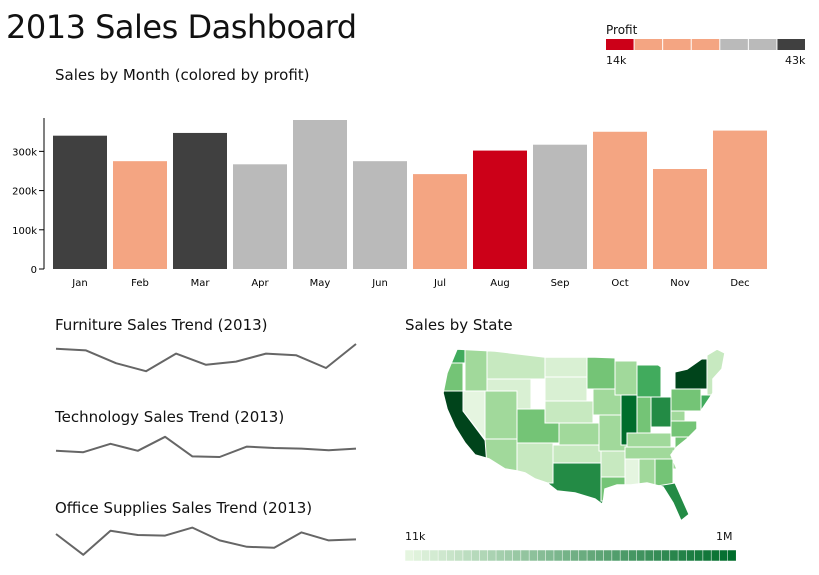  I want to click on office-supplies-trend-title: Office Supplies Sales Trend (2013), so click(184, 508).